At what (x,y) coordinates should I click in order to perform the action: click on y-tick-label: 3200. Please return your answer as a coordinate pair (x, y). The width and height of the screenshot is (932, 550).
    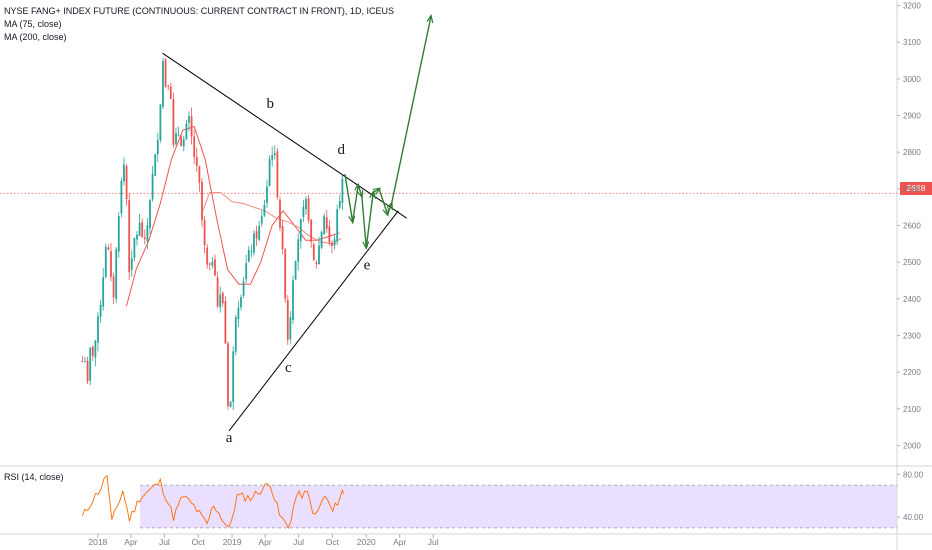
    Looking at the image, I should click on (912, 6).